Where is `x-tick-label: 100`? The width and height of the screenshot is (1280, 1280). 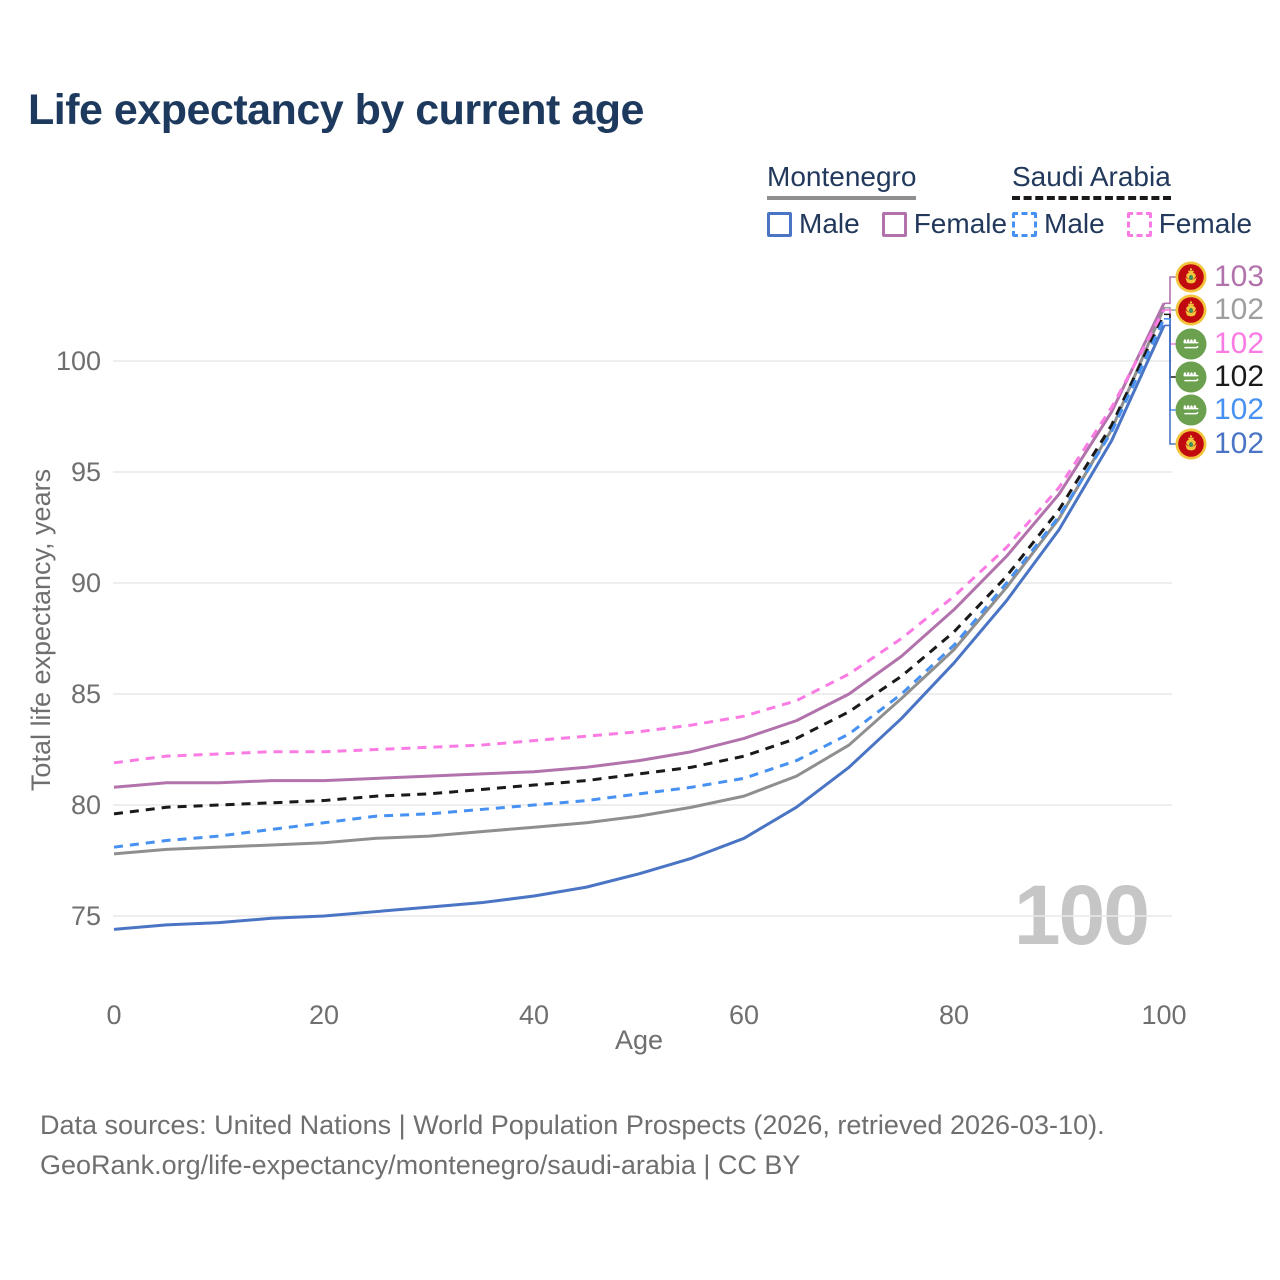 x-tick-label: 100 is located at coordinates (1163, 1015).